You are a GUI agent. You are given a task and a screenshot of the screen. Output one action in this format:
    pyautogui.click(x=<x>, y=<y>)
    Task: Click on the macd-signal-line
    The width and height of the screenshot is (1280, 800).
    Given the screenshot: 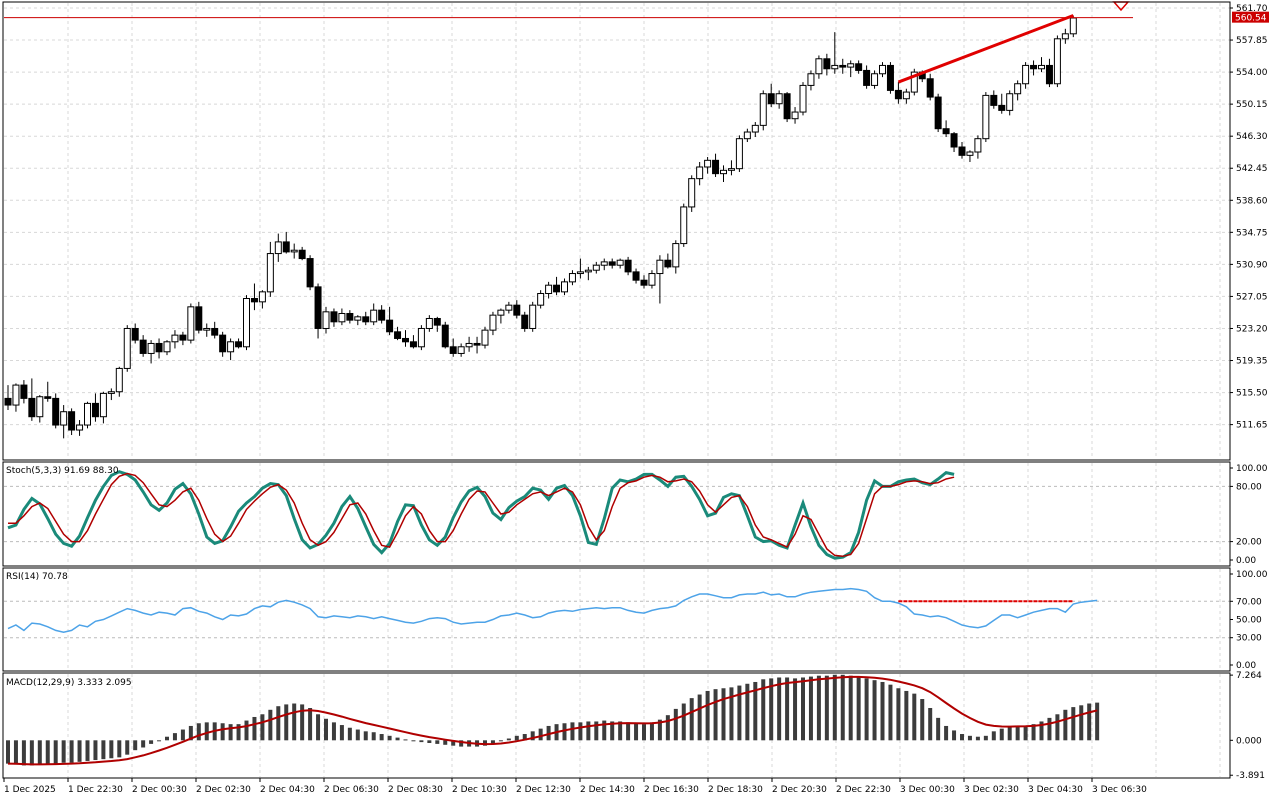 What is the action you would take?
    pyautogui.click(x=552, y=720)
    